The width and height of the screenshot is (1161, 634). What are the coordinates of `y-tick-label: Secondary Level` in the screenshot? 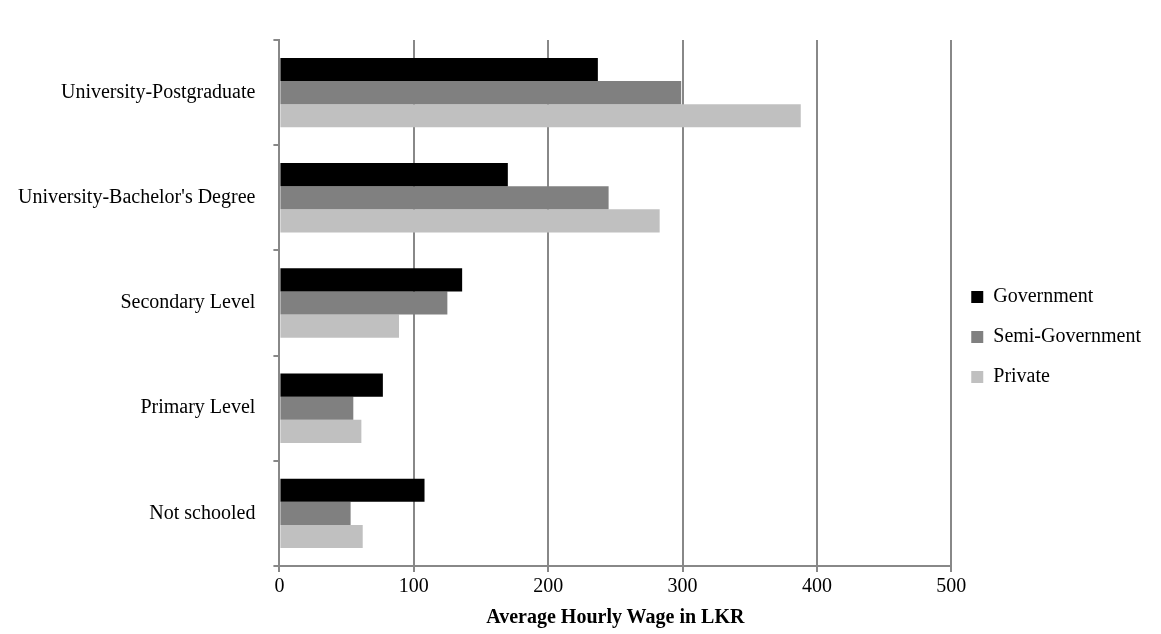 It's located at (188, 302).